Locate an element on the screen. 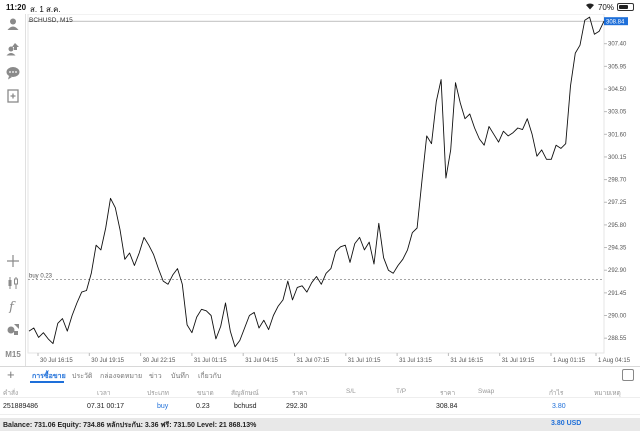 The image size is (640, 447). y-tick-label: 297.25 is located at coordinates (617, 203).